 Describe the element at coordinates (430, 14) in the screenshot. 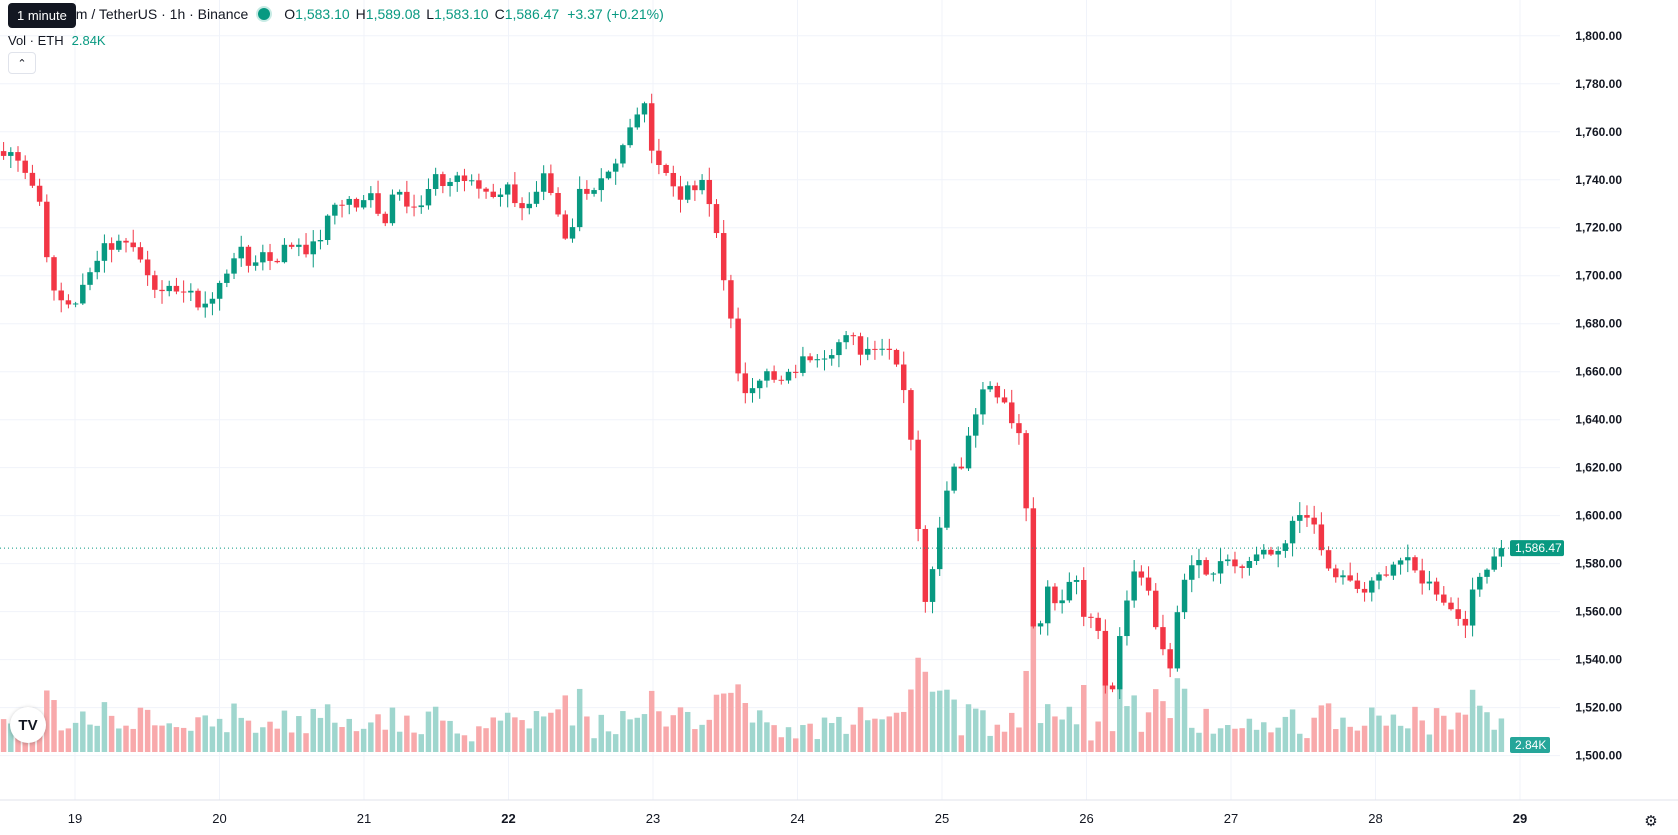

I see `low-label: L` at that location.